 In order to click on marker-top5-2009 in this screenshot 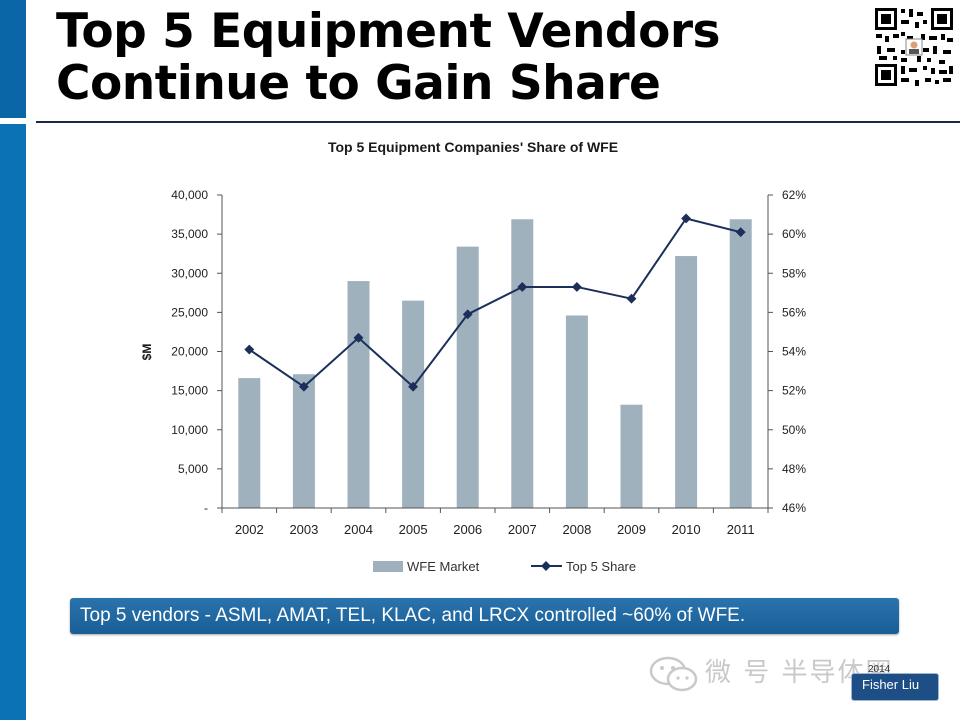, I will do `click(631, 298)`.